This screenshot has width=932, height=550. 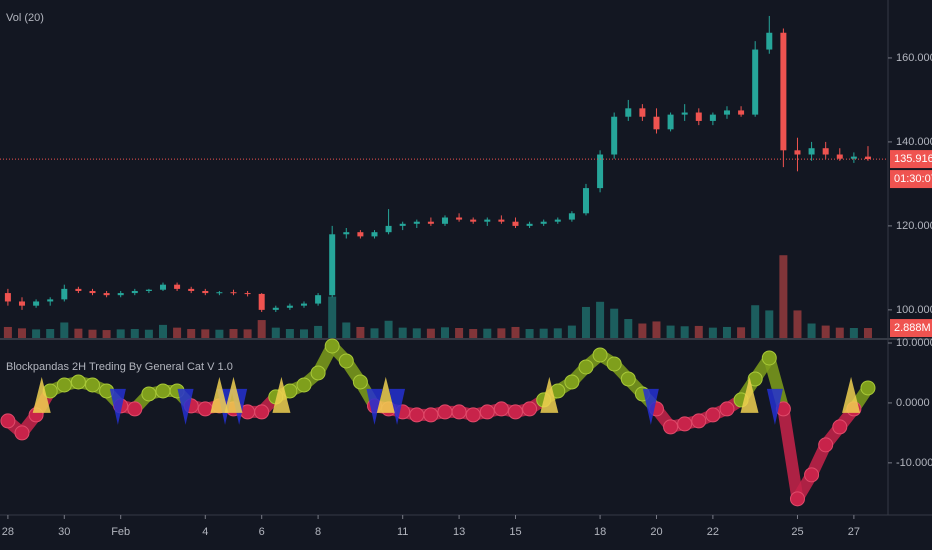 What do you see at coordinates (25, 18) in the screenshot?
I see `volume-title: Vol (20)` at bounding box center [25, 18].